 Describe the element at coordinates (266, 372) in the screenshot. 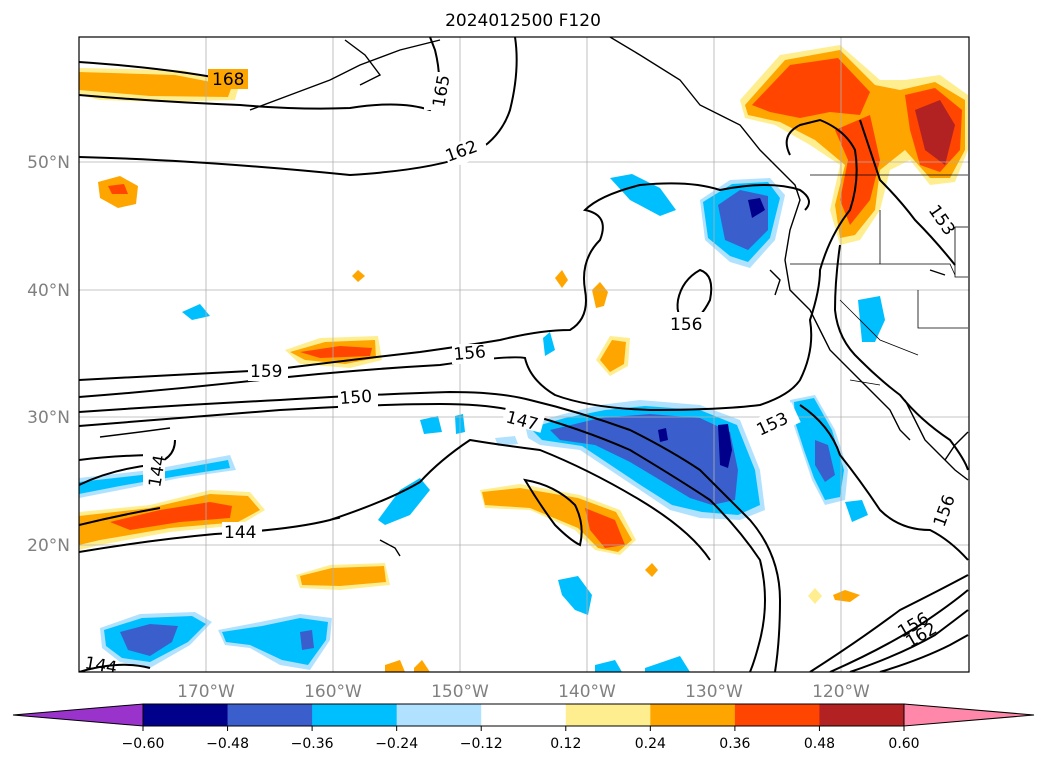

I see `contour-label: 159` at that location.